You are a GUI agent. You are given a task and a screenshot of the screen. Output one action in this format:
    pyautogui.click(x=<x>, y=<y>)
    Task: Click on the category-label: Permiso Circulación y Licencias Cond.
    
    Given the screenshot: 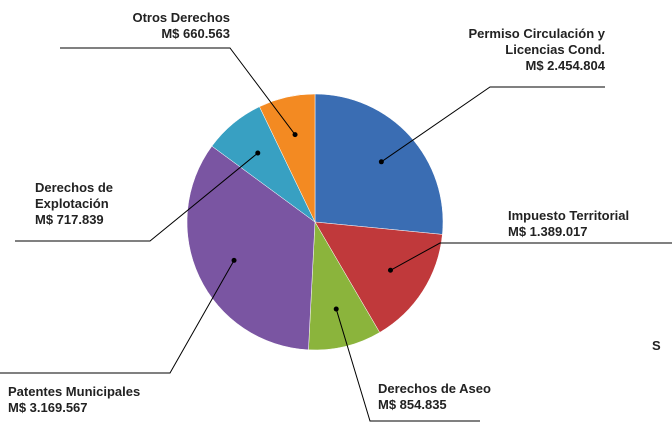 What is the action you would take?
    pyautogui.click(x=536, y=41)
    